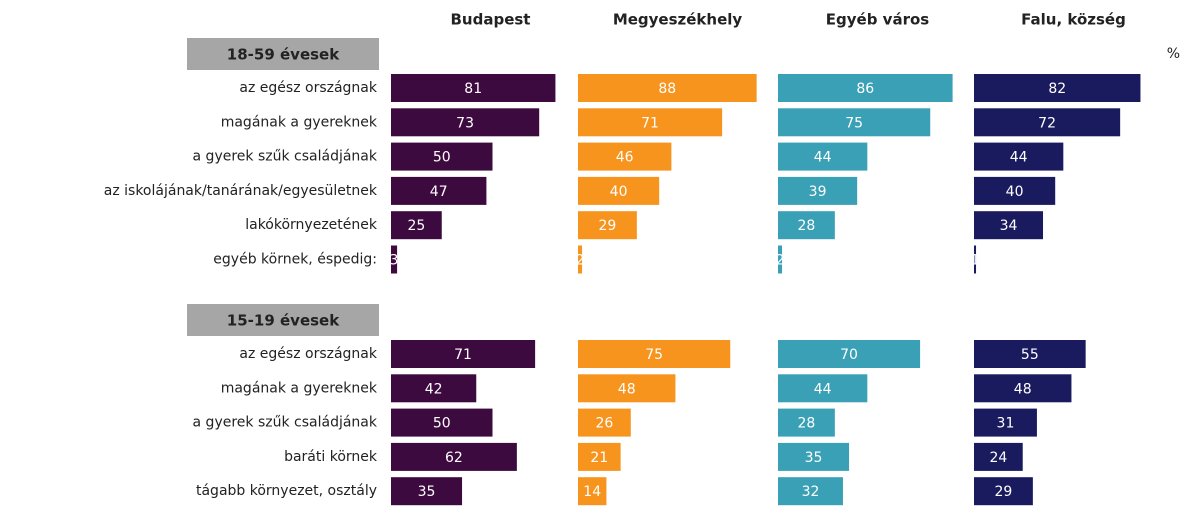  I want to click on value-label: 31, so click(1006, 424).